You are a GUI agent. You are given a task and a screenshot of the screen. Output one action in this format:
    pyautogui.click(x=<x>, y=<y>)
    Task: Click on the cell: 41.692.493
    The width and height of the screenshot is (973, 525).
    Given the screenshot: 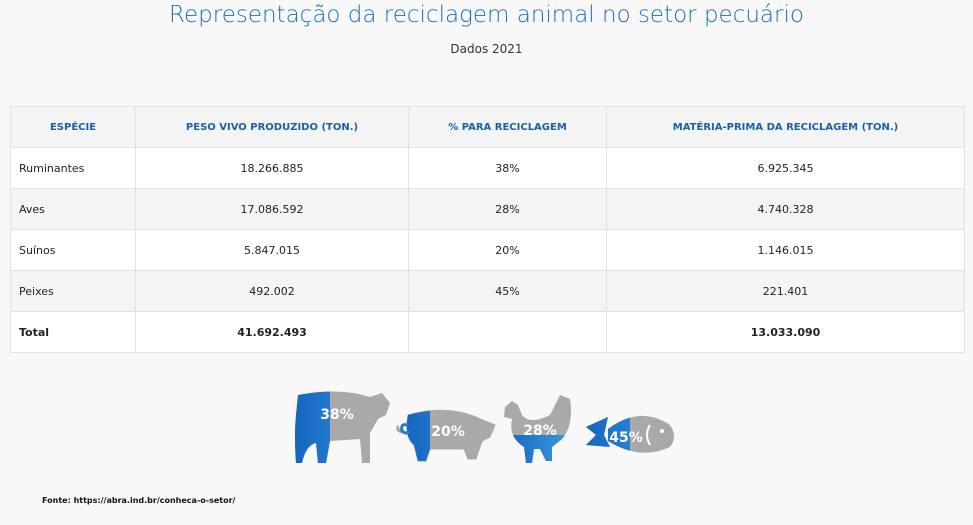 What is the action you would take?
    pyautogui.click(x=272, y=332)
    